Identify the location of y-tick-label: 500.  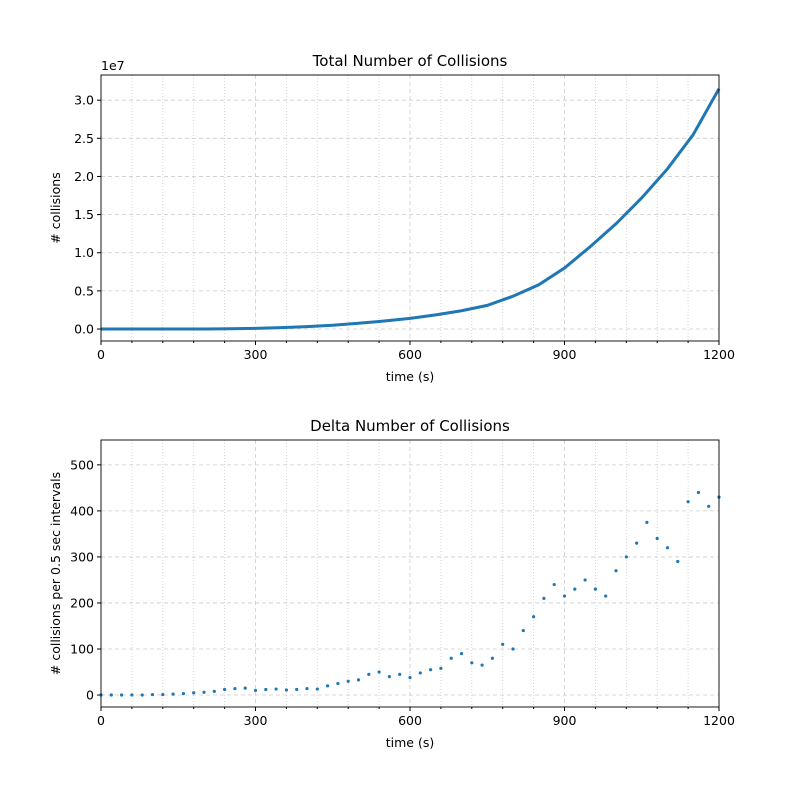
(82, 464).